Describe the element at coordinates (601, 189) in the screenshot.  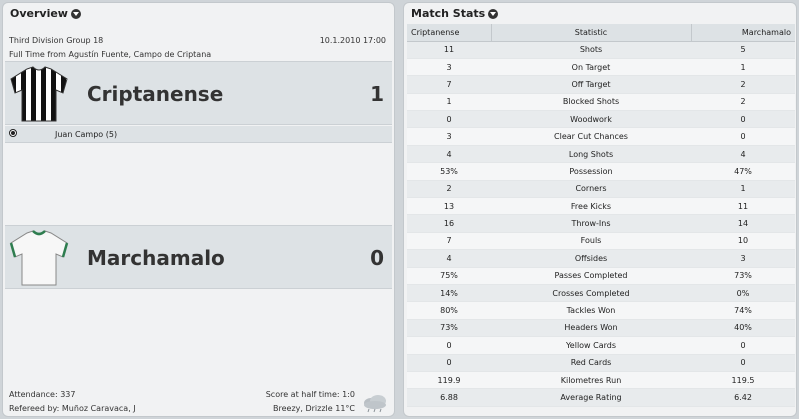
I see `stats-row: 2 Corners 1` at that location.